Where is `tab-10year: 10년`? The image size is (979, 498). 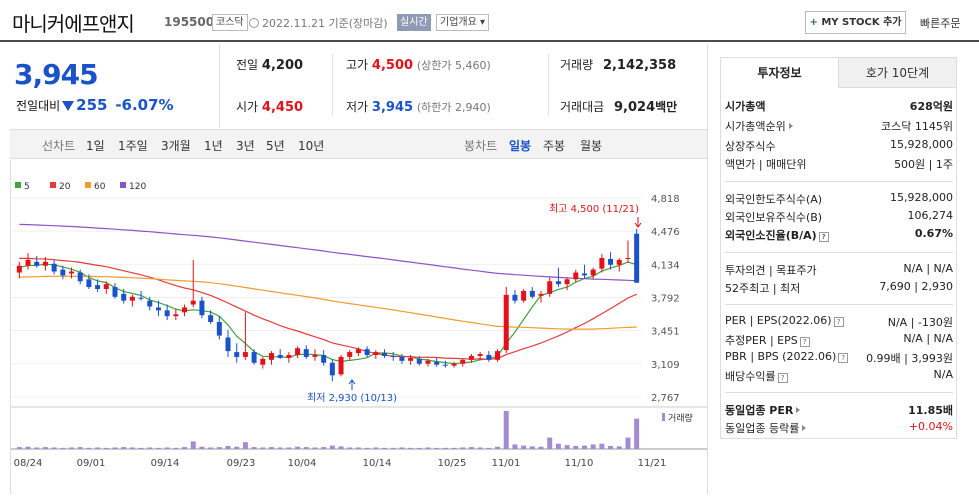
tab-10year: 10년 is located at coordinates (311, 146).